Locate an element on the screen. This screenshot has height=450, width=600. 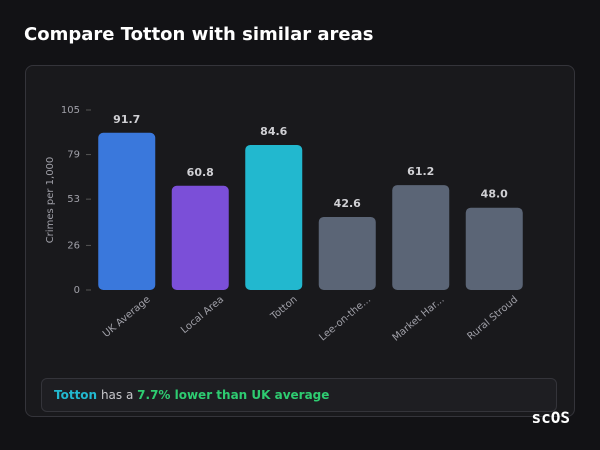
x-tick-label: Totton is located at coordinates (283, 308).